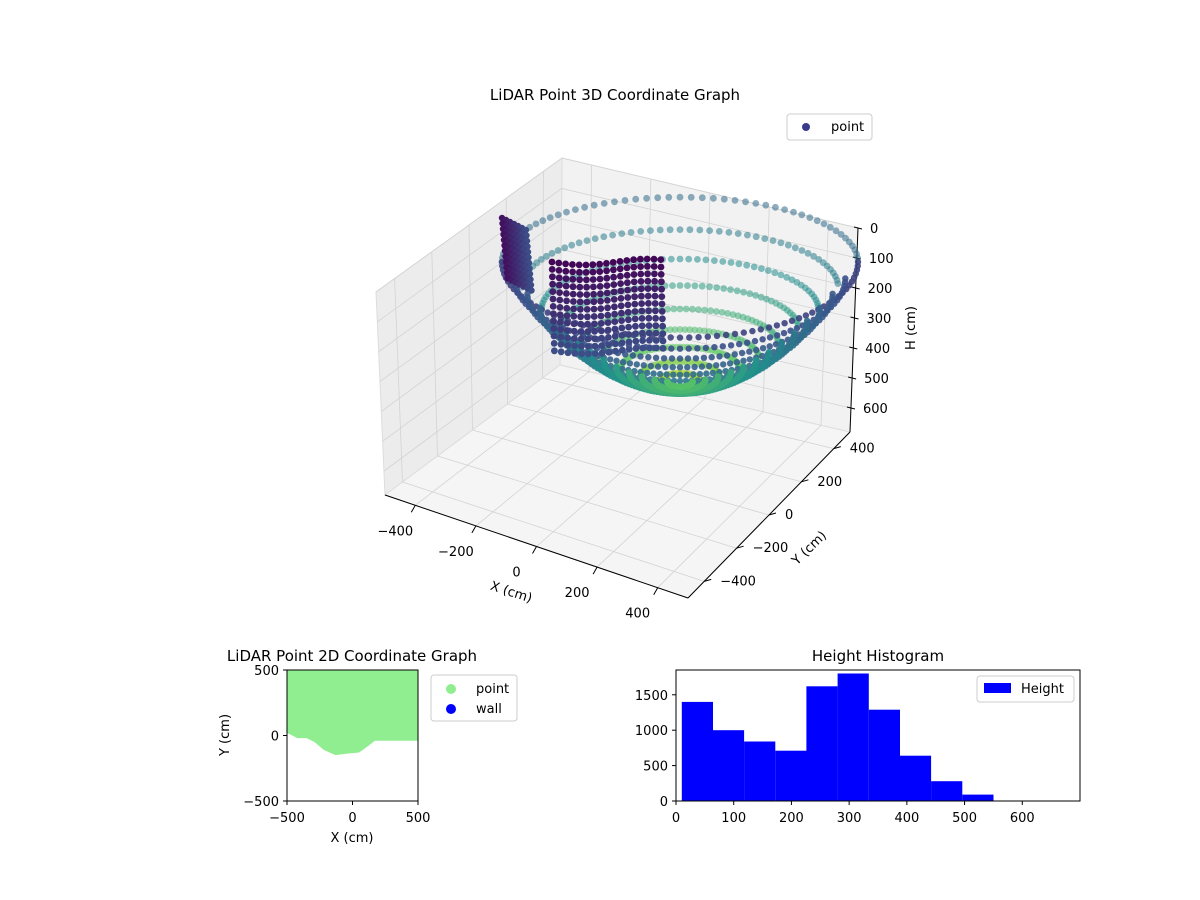 The image size is (1200, 900). I want to click on chart-3d-title: LiDAR Point 3D Coordinate Graph, so click(615, 95).